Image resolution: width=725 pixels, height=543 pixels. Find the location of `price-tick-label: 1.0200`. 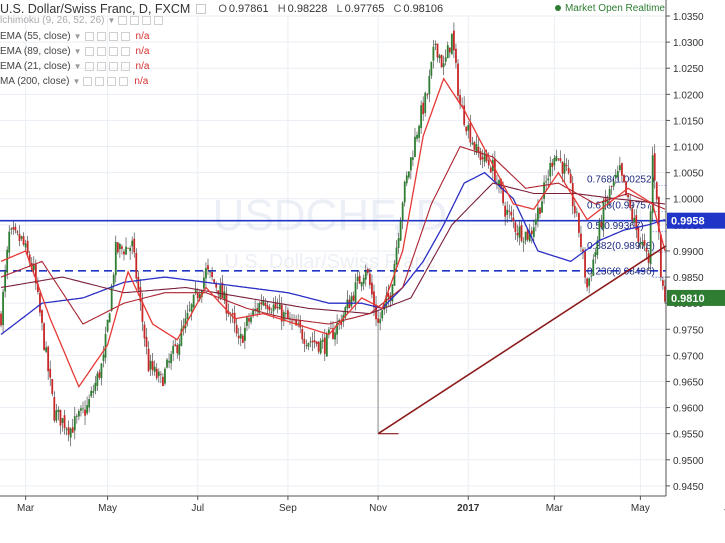

price-tick-label: 1.0200 is located at coordinates (688, 95).